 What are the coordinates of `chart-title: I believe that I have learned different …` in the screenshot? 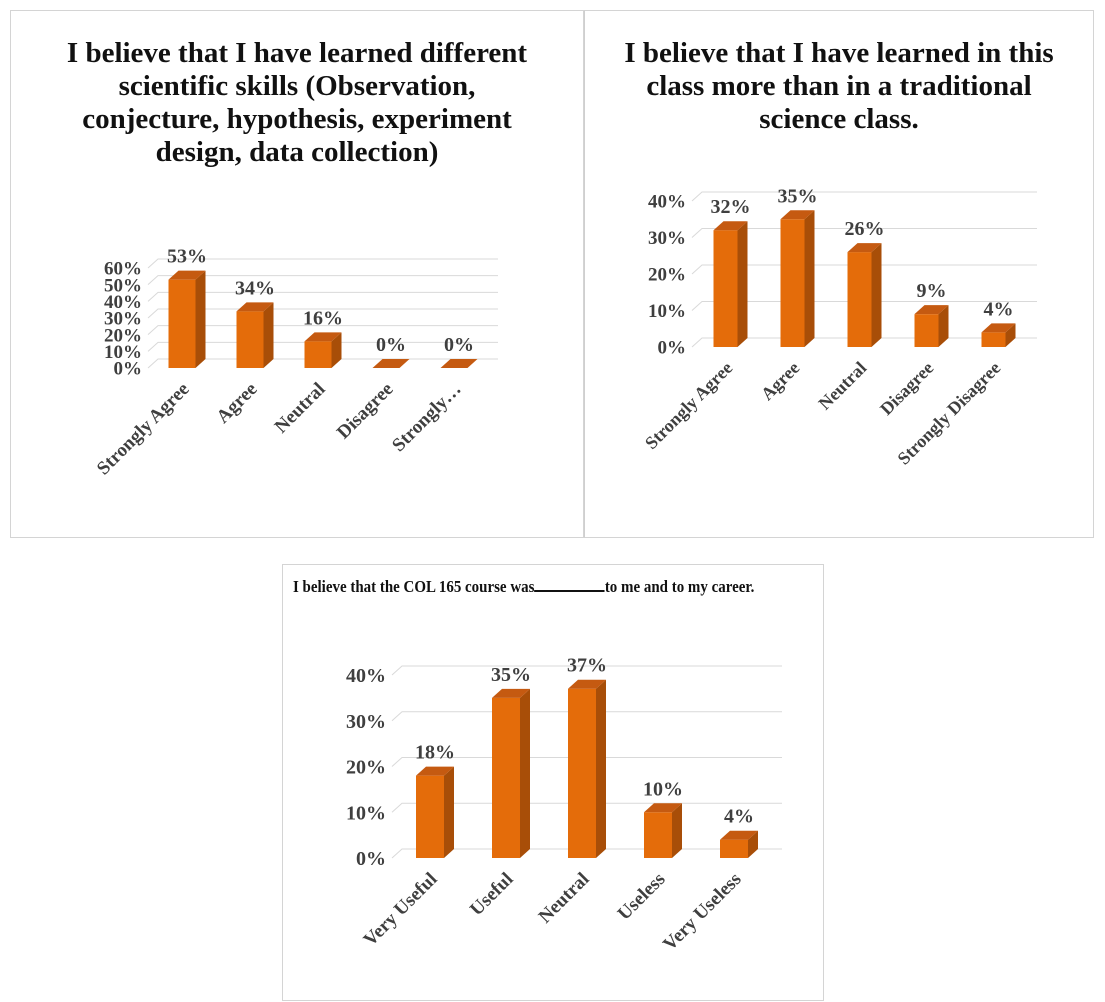 It's located at (297, 102).